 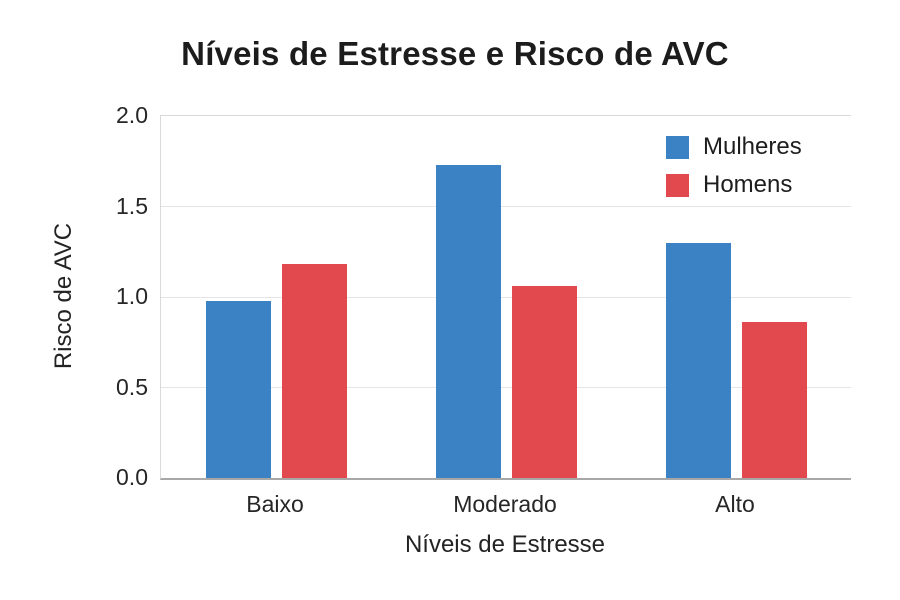 I want to click on legend-swatch-mulheres, so click(x=677, y=147).